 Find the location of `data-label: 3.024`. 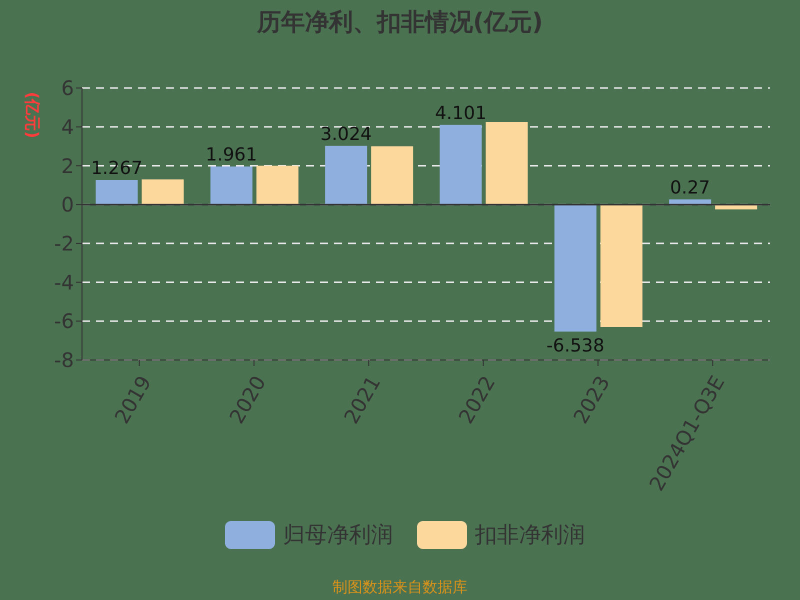

data-label: 3.024 is located at coordinates (346, 134).